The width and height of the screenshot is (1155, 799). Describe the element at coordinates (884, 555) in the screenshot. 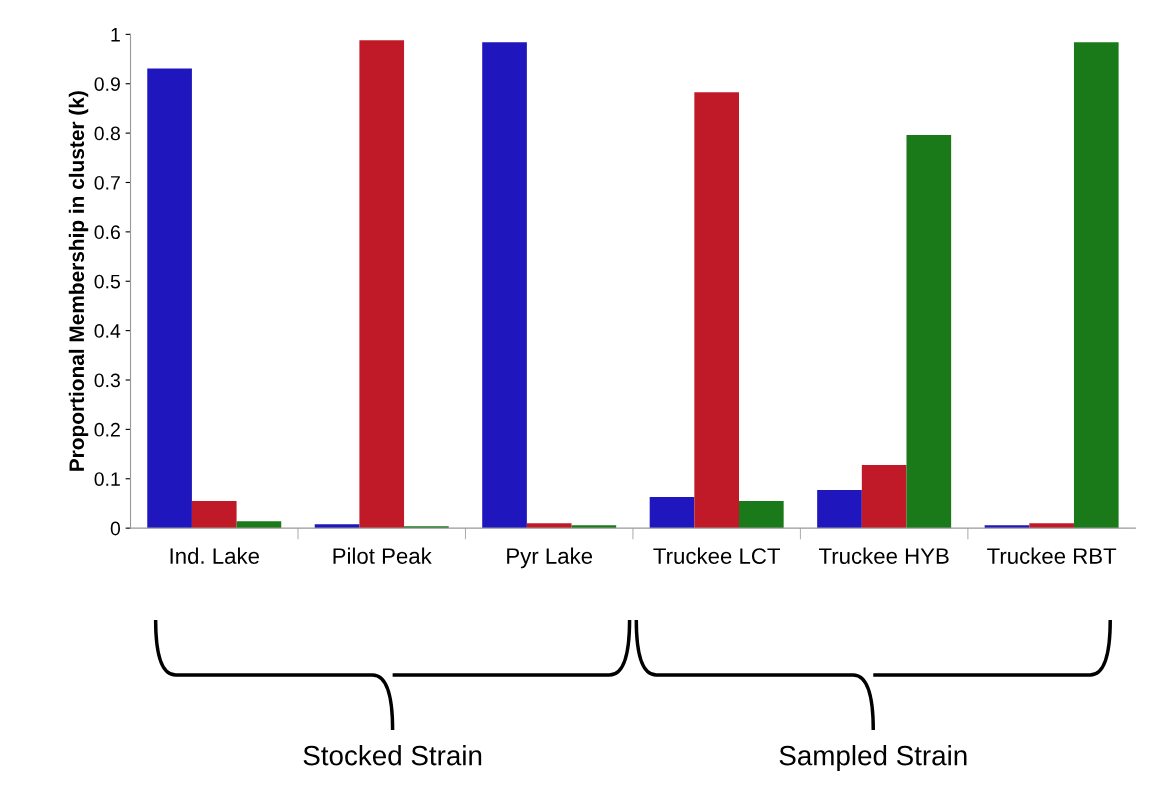

I see `x-tick-label: Truckee HYB` at that location.